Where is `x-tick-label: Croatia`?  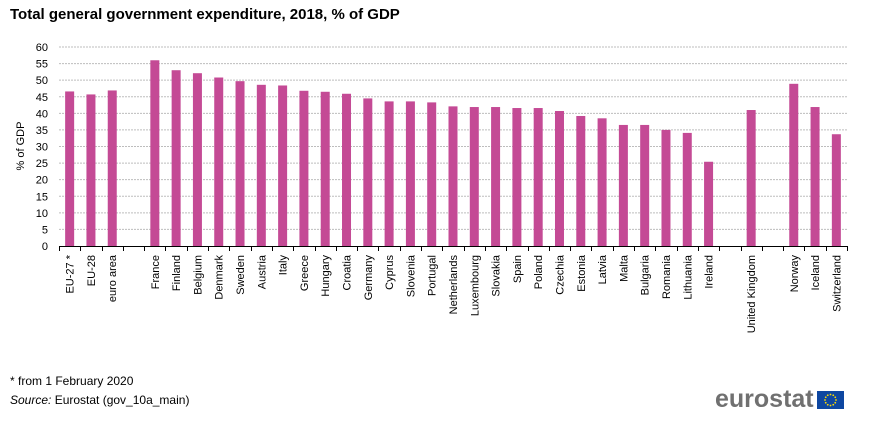 x-tick-label: Croatia is located at coordinates (348, 272).